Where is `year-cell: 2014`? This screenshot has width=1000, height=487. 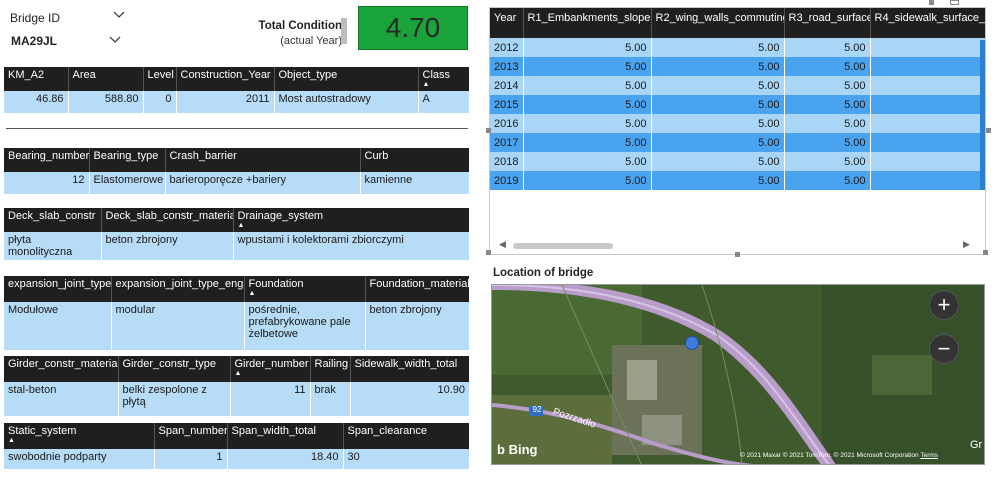
year-cell: 2014 is located at coordinates (507, 85).